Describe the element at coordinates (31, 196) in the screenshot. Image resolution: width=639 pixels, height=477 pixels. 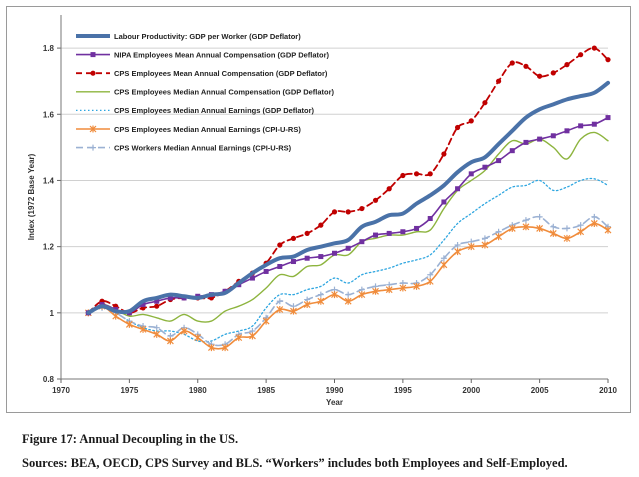
I see `y-axis-label: Index (1972 Base Year)` at that location.